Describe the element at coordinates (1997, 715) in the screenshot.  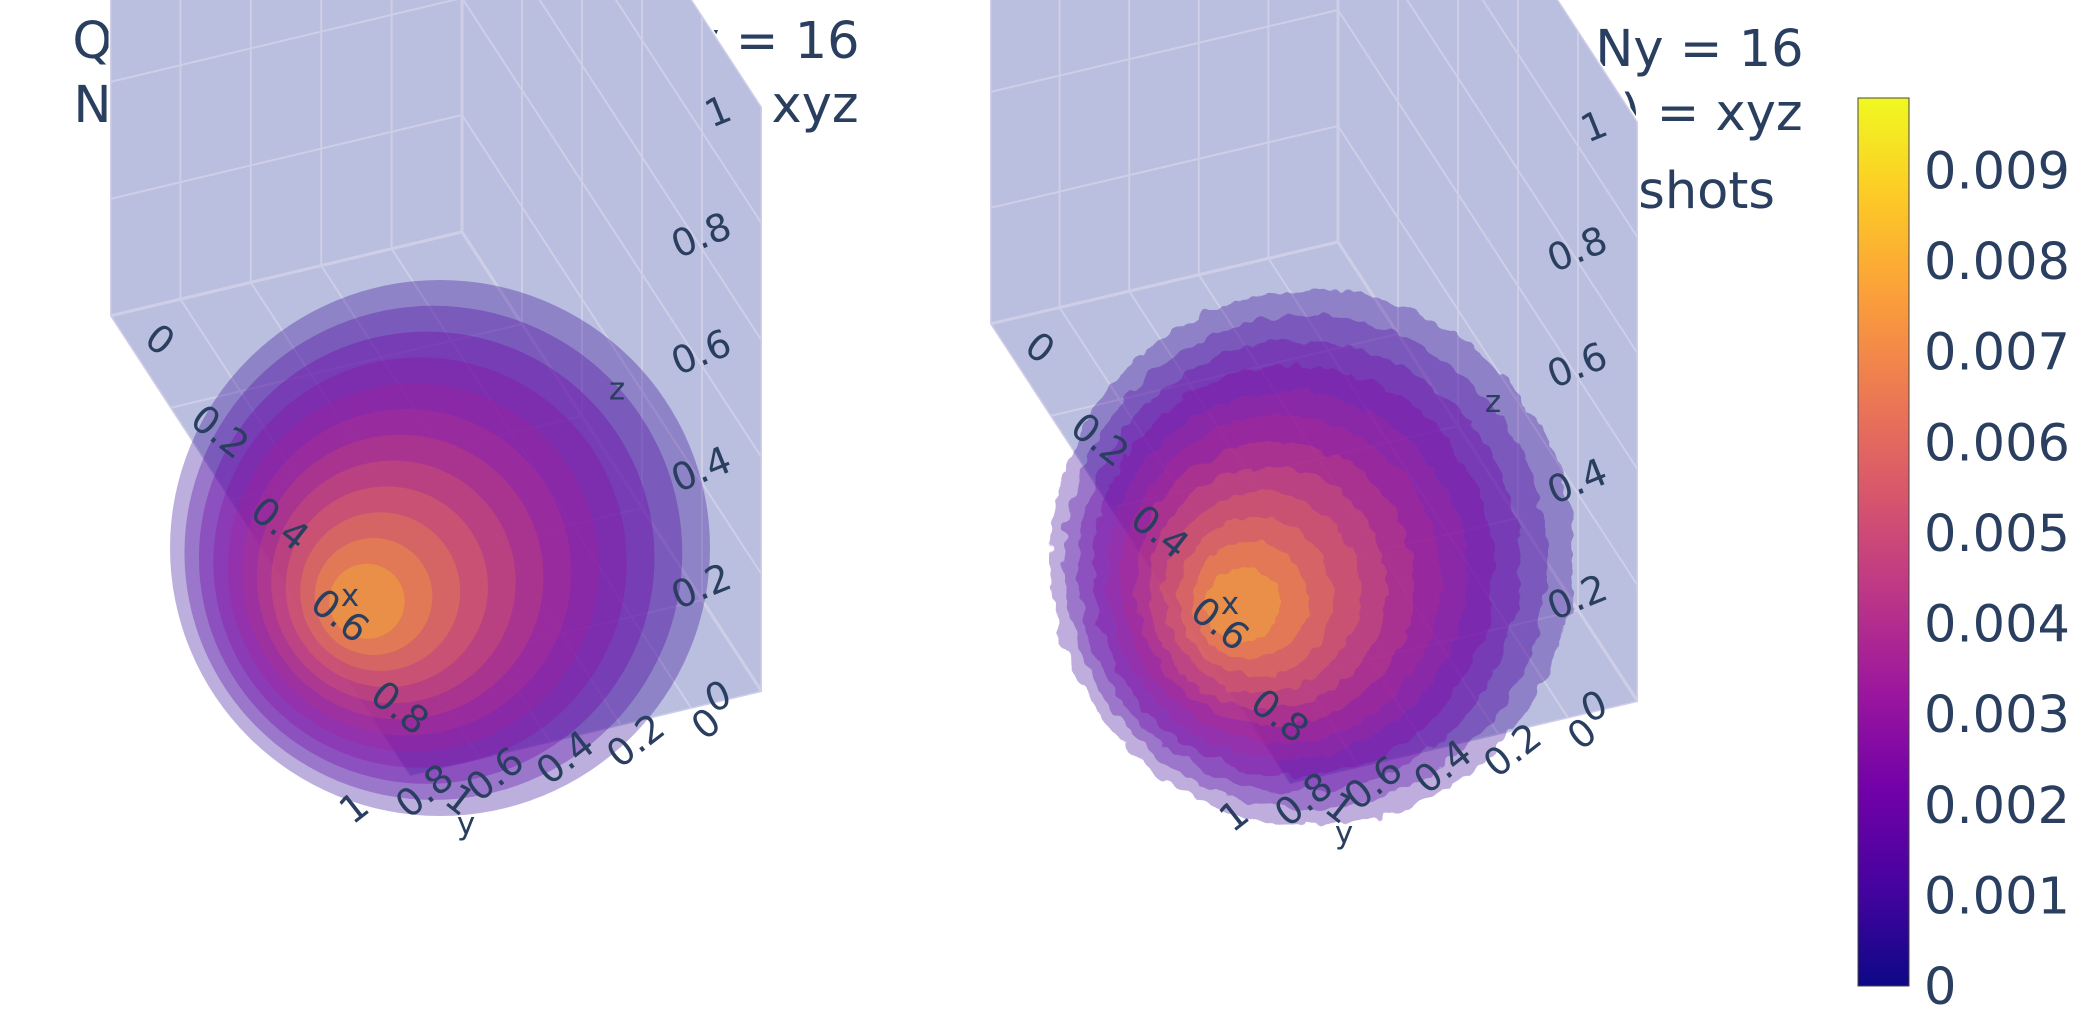
I see `colorbar-tick-label: 0.003` at that location.